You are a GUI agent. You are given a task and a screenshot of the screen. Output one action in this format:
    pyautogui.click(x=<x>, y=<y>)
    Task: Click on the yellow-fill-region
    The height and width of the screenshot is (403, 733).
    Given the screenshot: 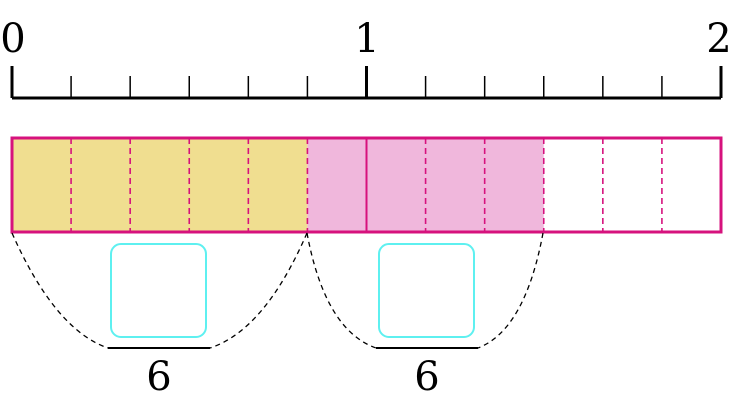 What is the action you would take?
    pyautogui.click(x=160, y=185)
    